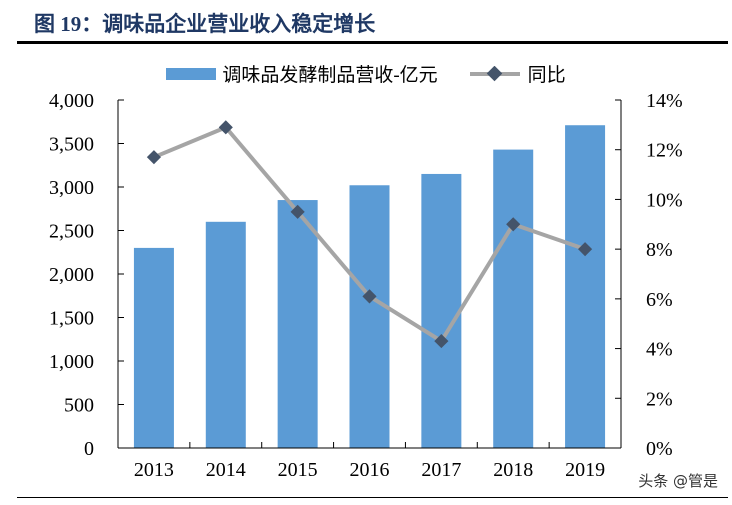  What do you see at coordinates (659, 300) in the screenshot?
I see `y-right-tick-label: 6%` at bounding box center [659, 300].